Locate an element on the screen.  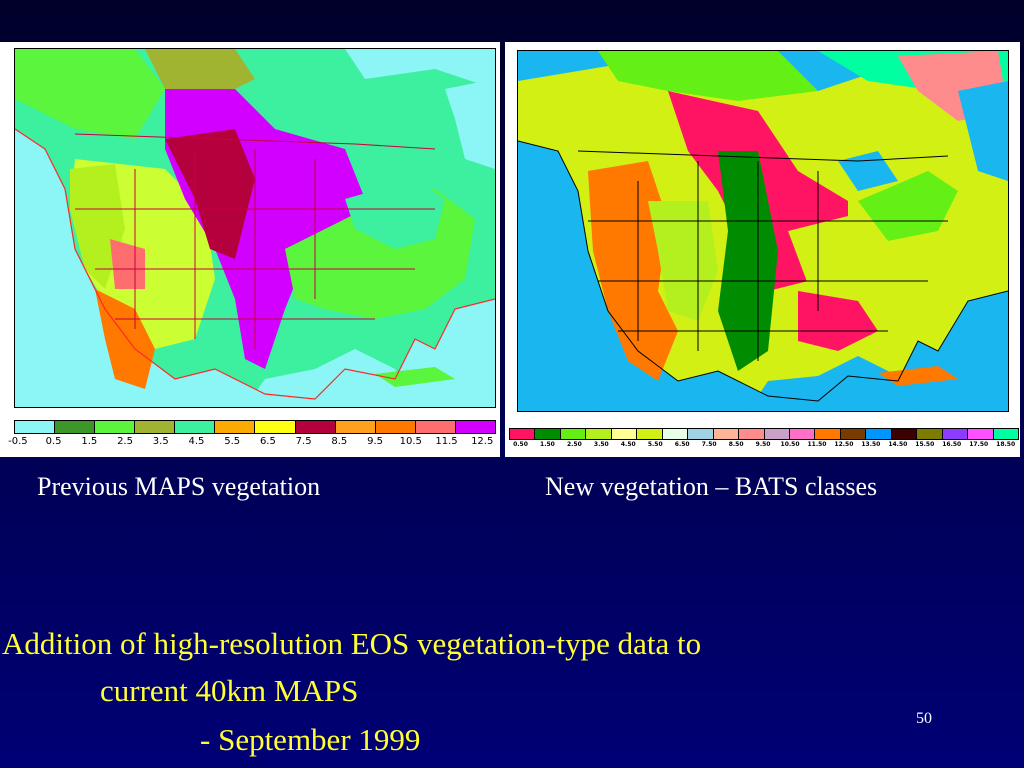
previous-vegetation-legend-tick: 4.5 is located at coordinates (196, 441).